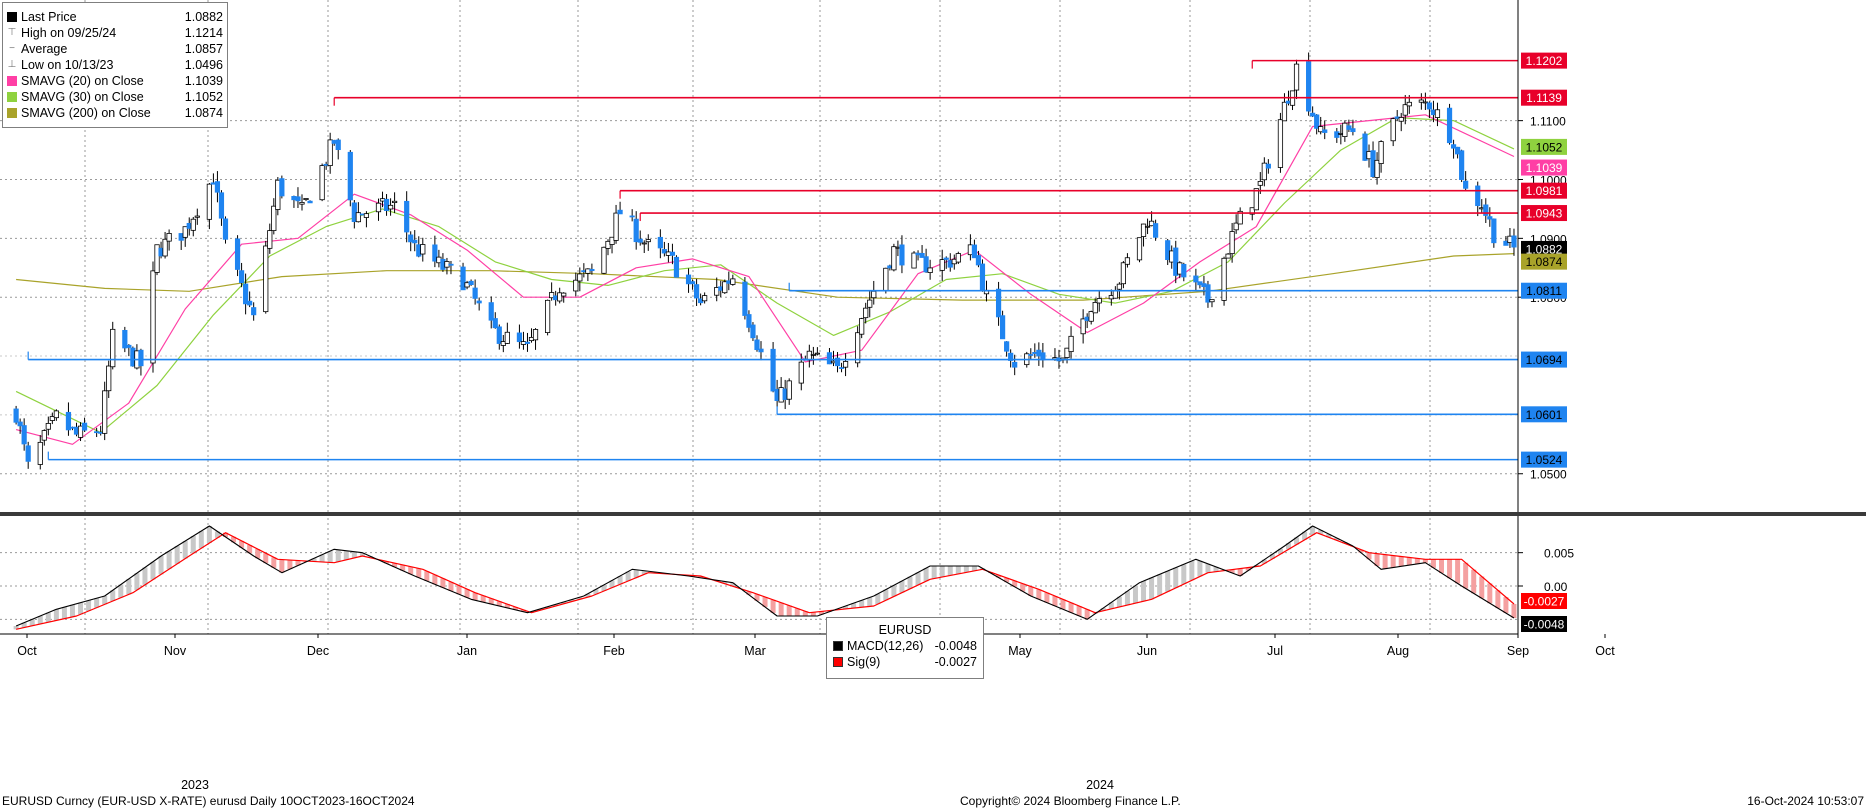 Image resolution: width=1866 pixels, height=812 pixels. What do you see at coordinates (82, 97) in the screenshot?
I see `legend-label: SMAVG (30) on Close` at bounding box center [82, 97].